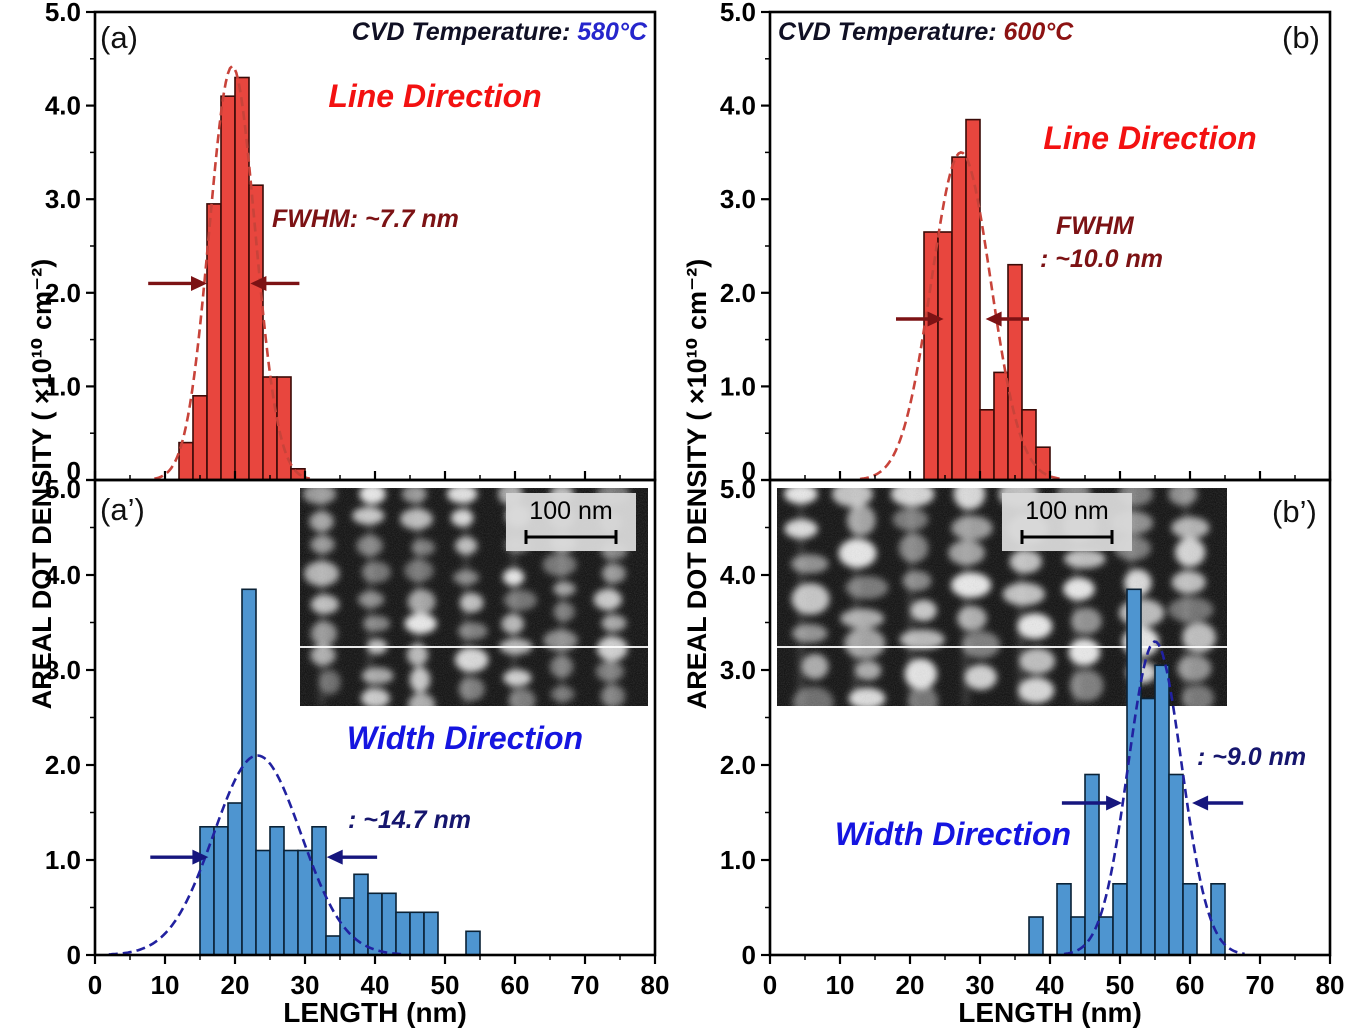 This screenshot has height=1031, width=1349. I want to click on fwhm-annotation-a: FWHM: ~7.7 nm, so click(365, 219).